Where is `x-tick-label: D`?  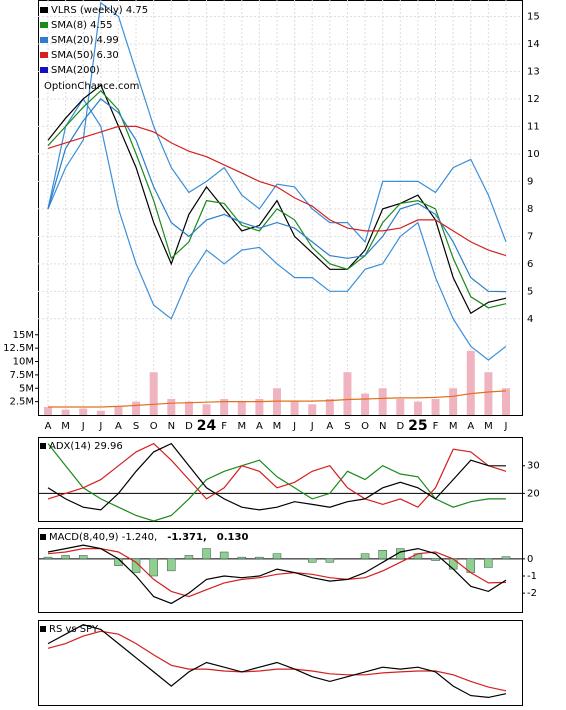 x-tick-label: D is located at coordinates (400, 426).